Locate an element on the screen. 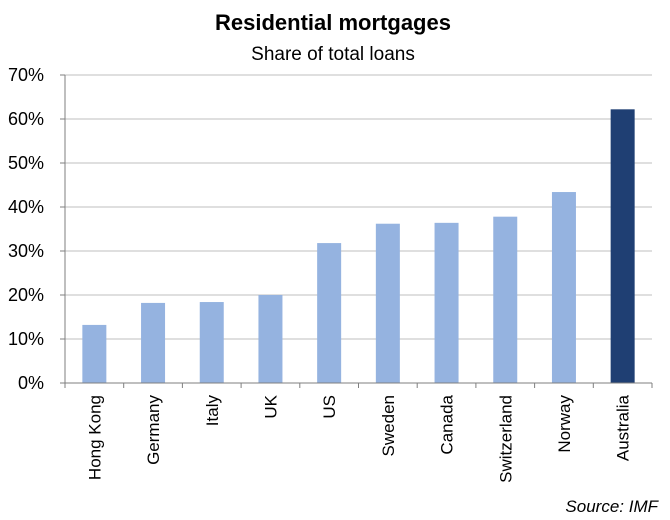 This screenshot has height=520, width=670. bar-us is located at coordinates (329, 313).